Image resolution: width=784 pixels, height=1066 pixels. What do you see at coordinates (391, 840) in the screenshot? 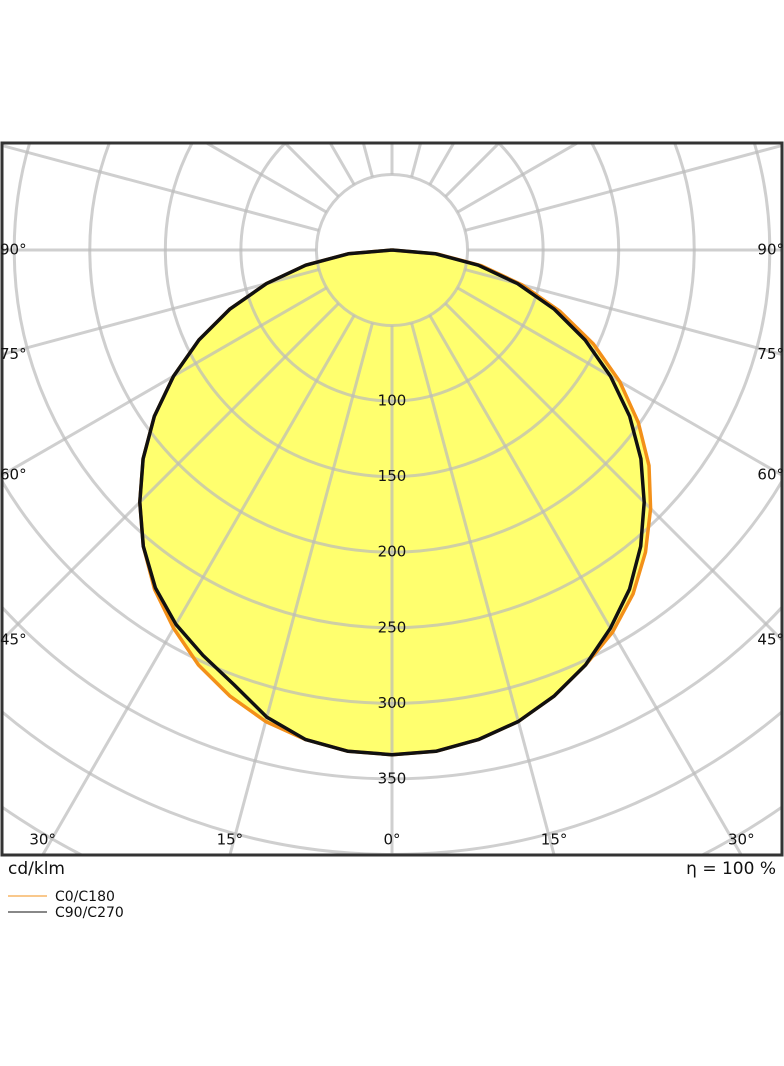
I see `angle-tick-label: 0°` at bounding box center [391, 840].